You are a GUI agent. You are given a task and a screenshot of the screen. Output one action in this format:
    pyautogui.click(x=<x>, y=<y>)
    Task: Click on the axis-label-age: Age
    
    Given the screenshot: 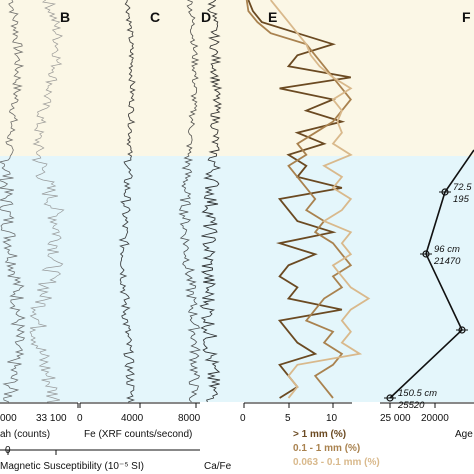 What is the action you would take?
    pyautogui.click(x=464, y=434)
    